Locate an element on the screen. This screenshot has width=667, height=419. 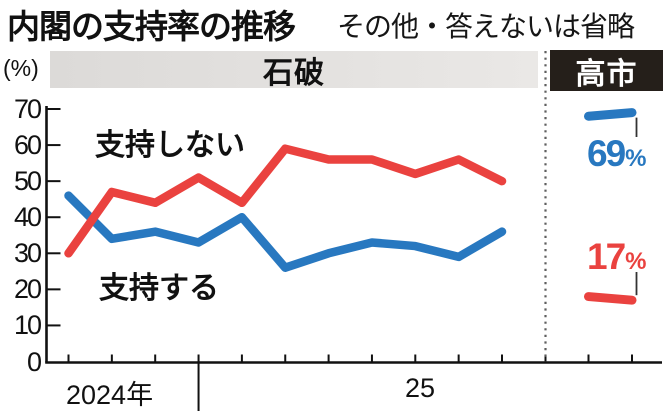
takaichi-disapprove-value: 17 is located at coordinates (606, 256).